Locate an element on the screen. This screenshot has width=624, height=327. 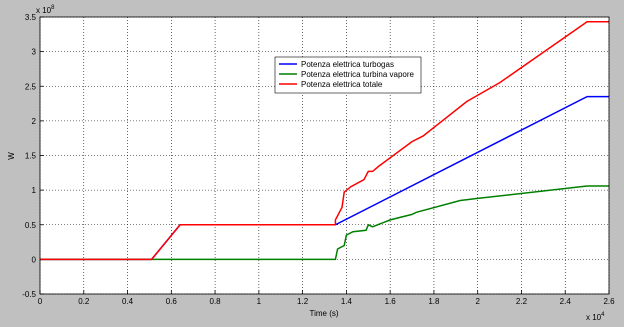
x-tick-label: 0.6 is located at coordinates (172, 301).